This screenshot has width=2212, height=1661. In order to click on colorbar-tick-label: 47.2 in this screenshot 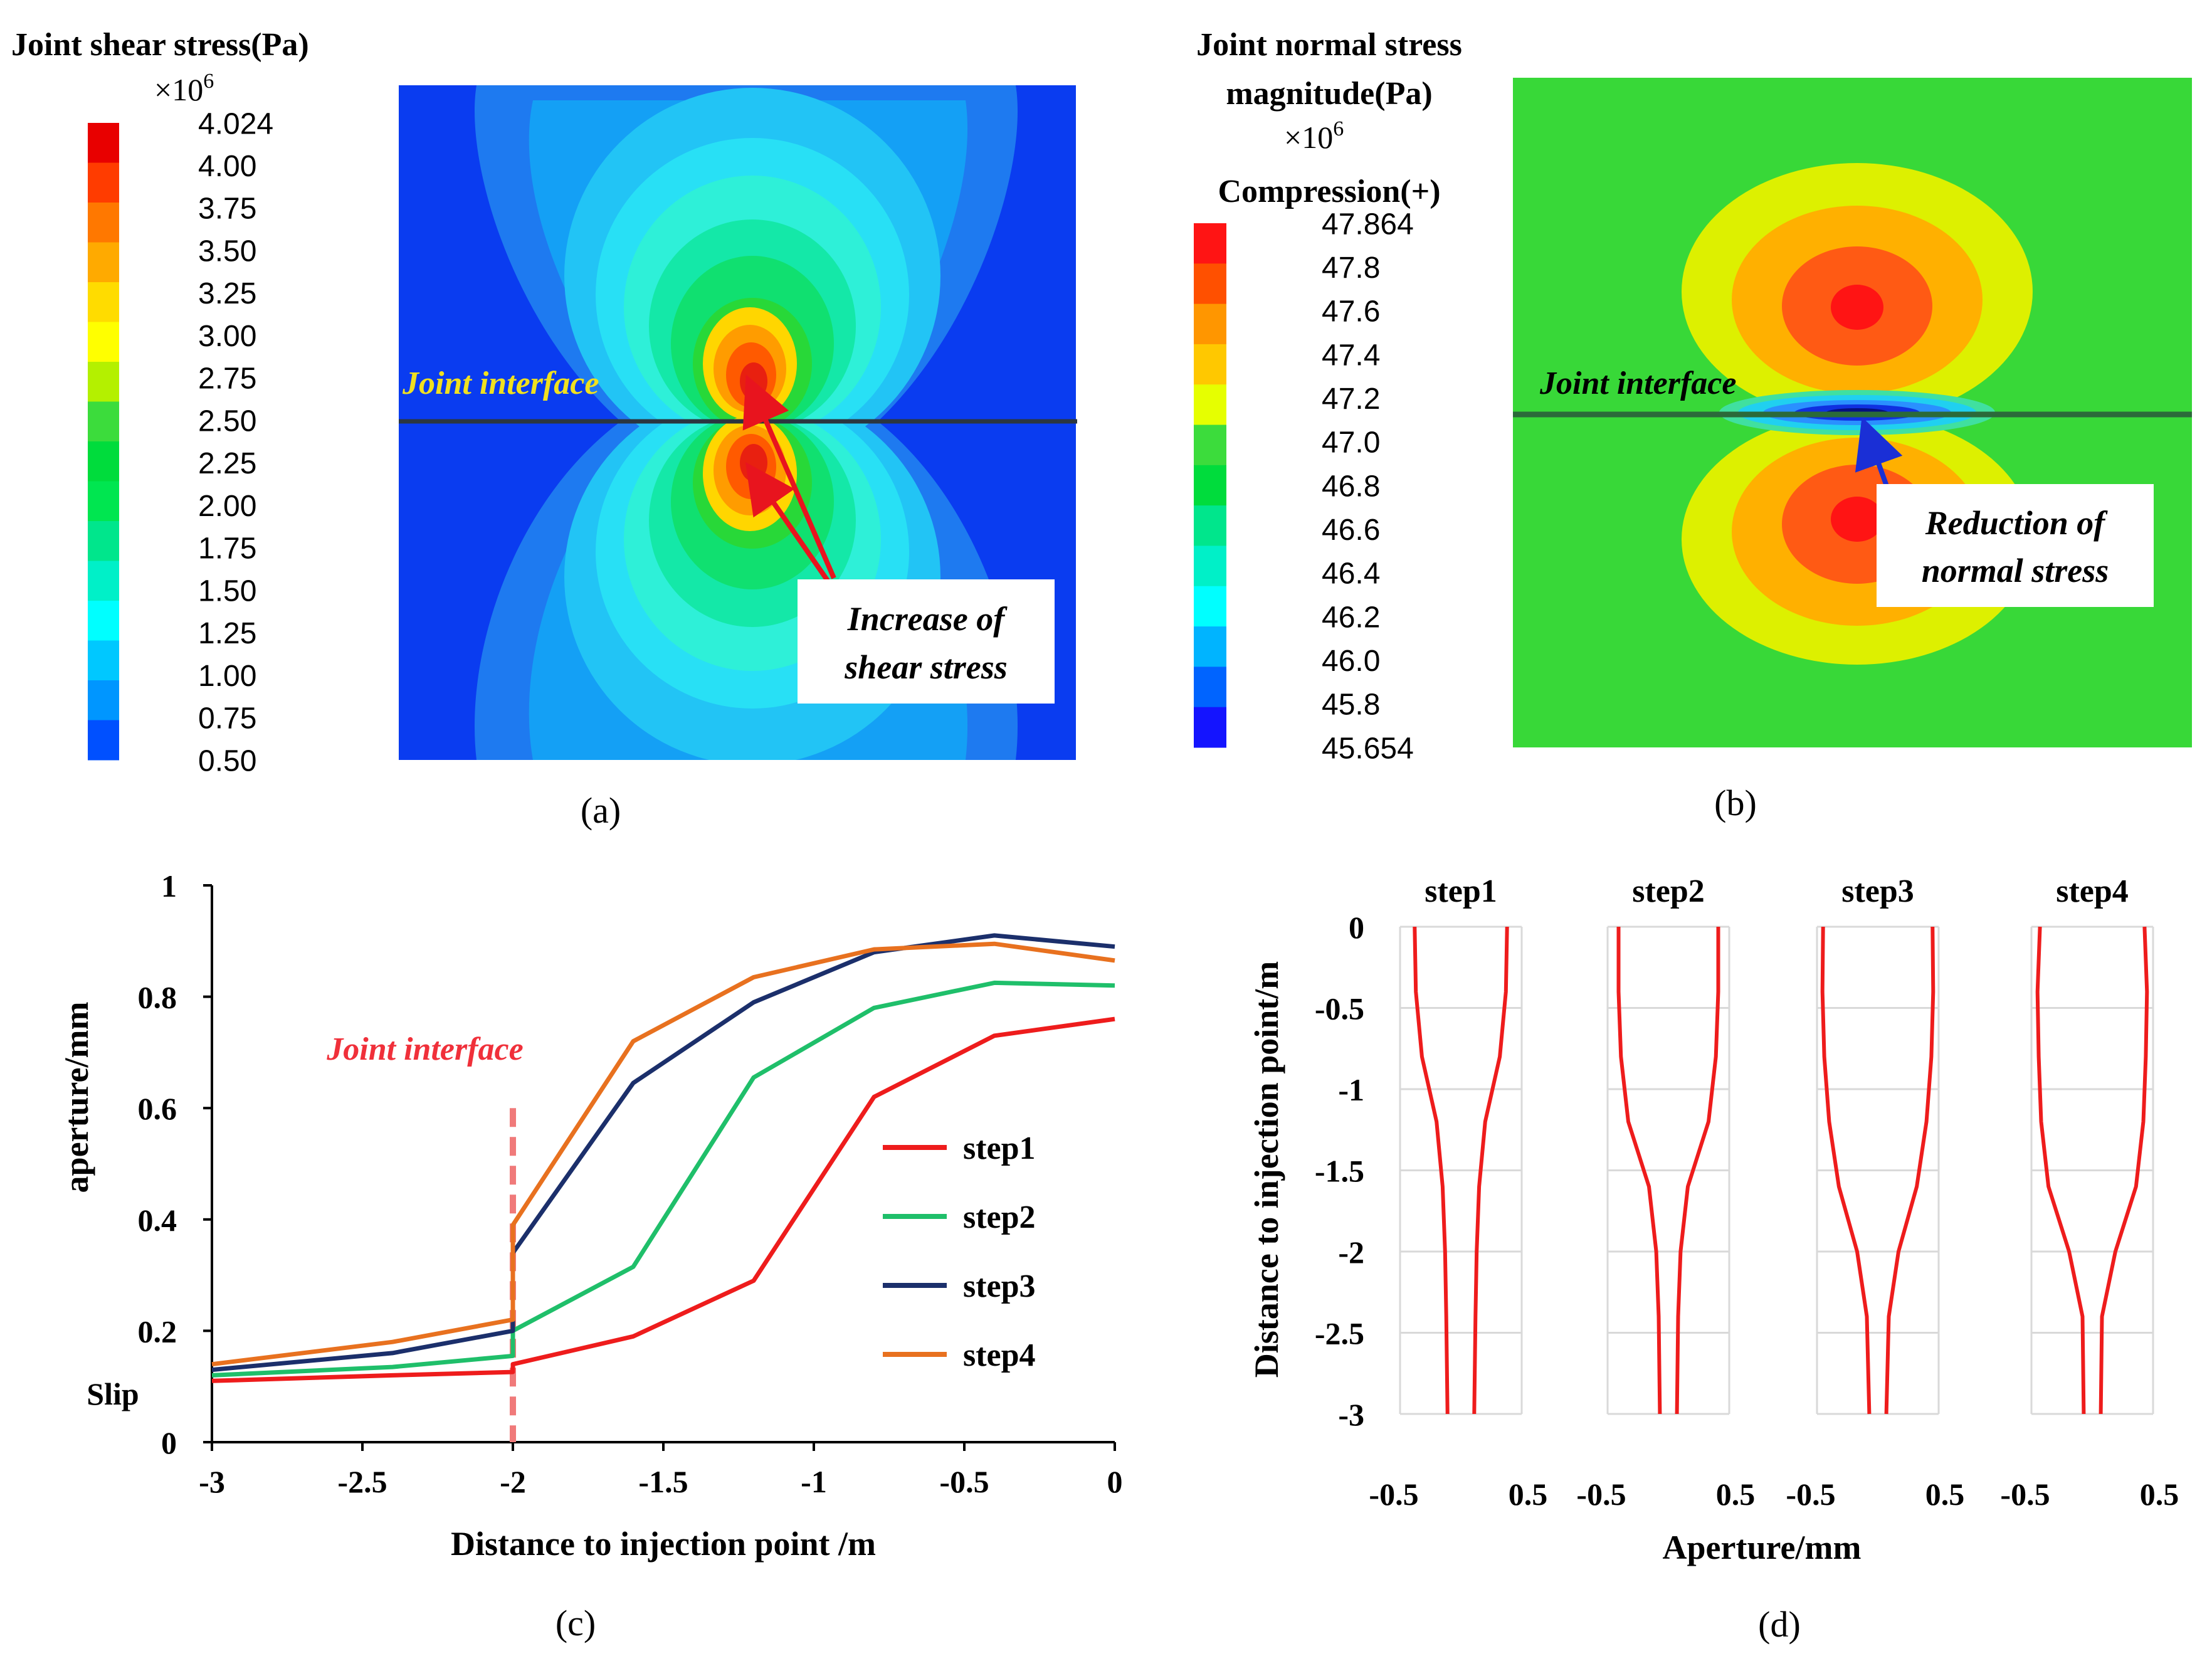, I will do `click(1351, 399)`.